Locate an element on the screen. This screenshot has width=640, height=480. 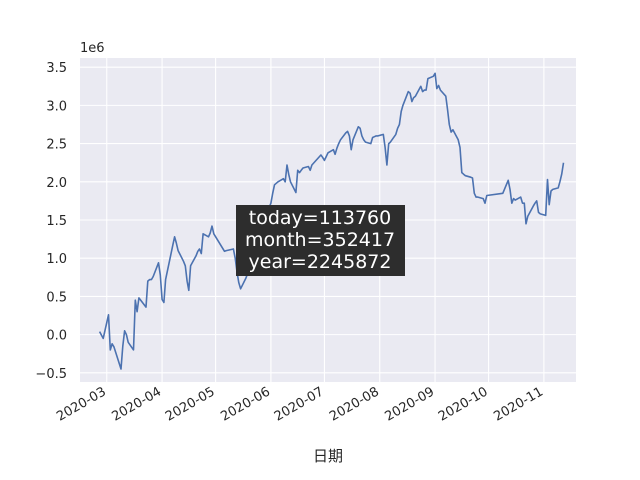
y-axis-ticks: −0.5 0.0 0.5 1.0 1.5 2.0 2.5 3.0 3.5 is located at coordinates (51, 221).